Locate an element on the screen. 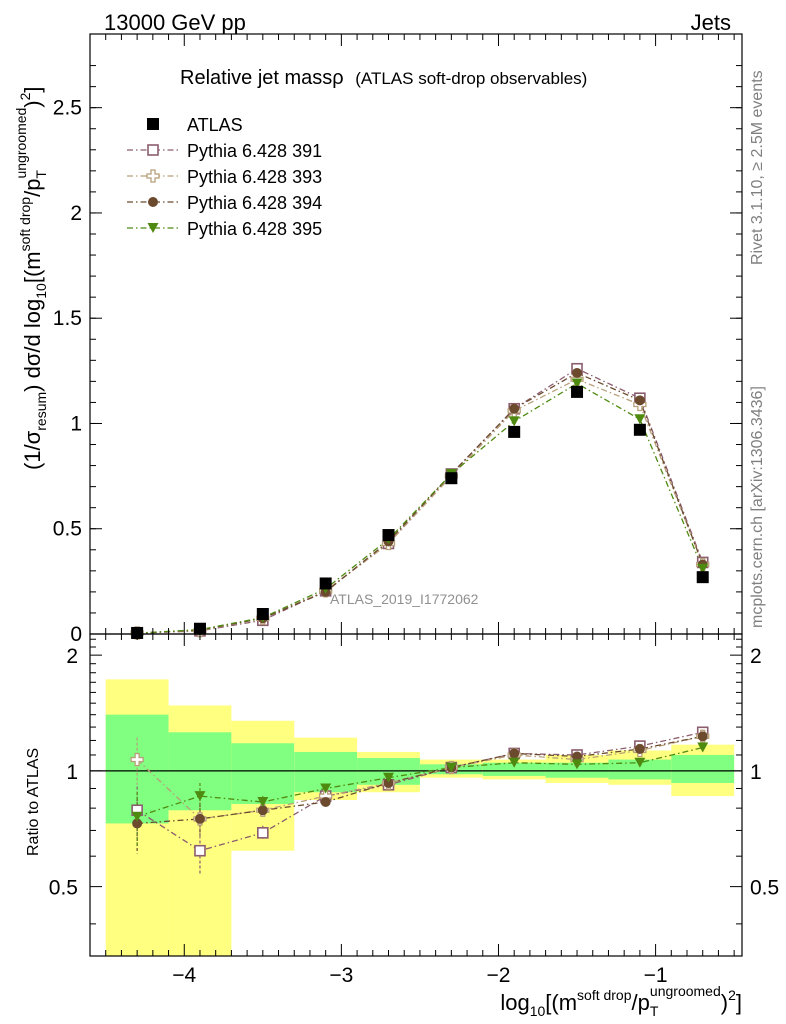  legend-marker-s395 is located at coordinates (153, 228).